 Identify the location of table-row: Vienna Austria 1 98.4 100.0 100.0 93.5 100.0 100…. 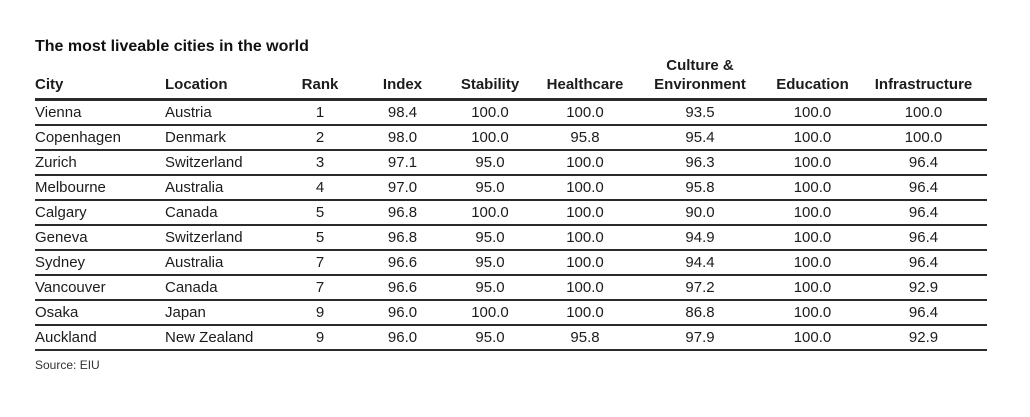
(511, 112).